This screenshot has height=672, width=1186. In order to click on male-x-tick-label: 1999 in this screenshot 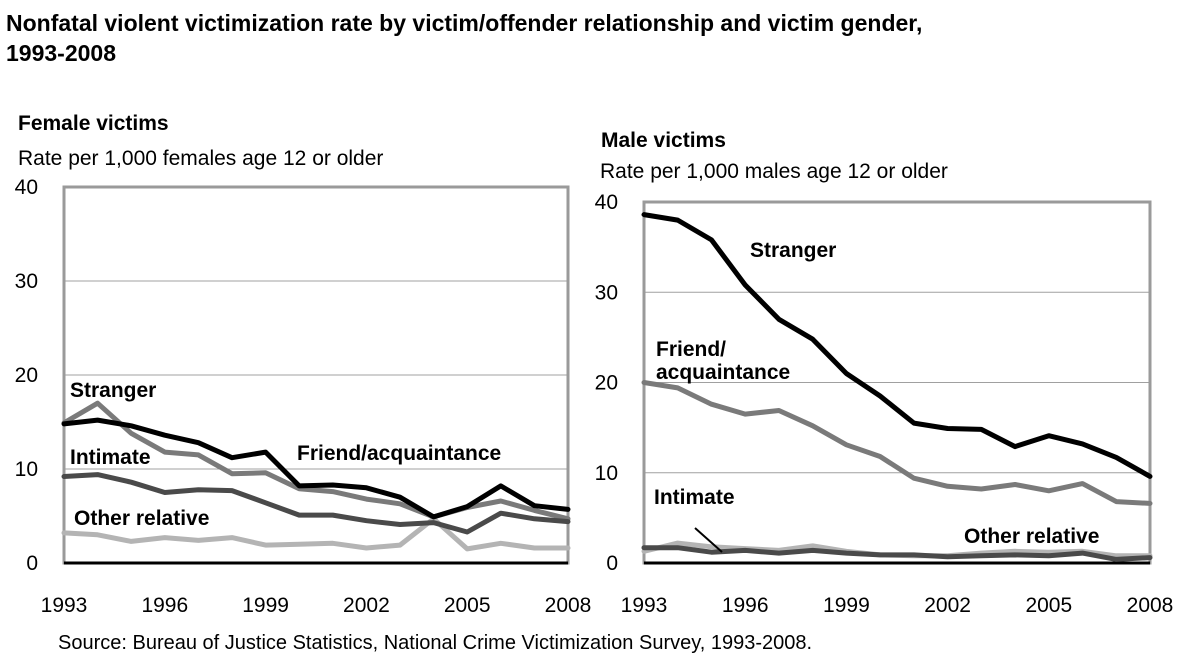, I will do `click(846, 605)`.